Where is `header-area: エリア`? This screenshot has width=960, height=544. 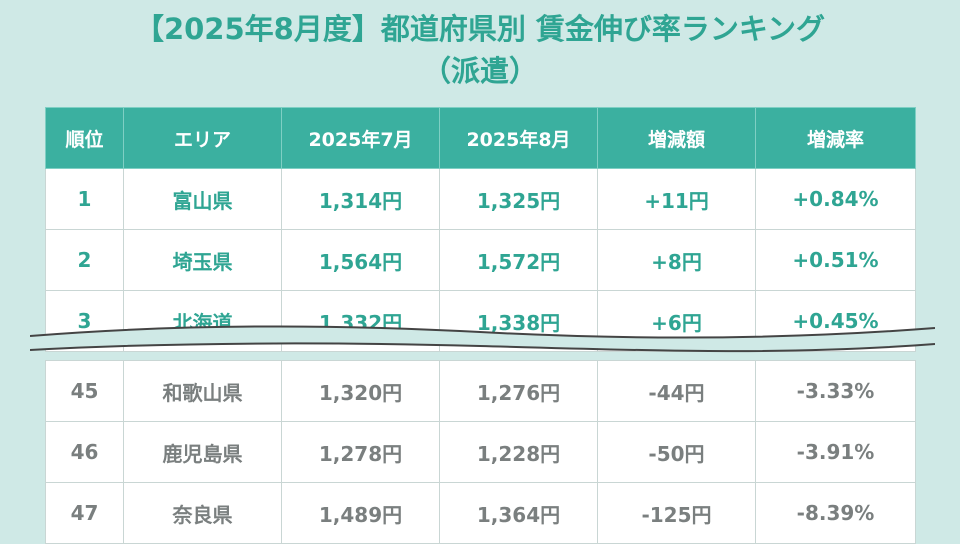
header-area: エリア is located at coordinates (202, 138).